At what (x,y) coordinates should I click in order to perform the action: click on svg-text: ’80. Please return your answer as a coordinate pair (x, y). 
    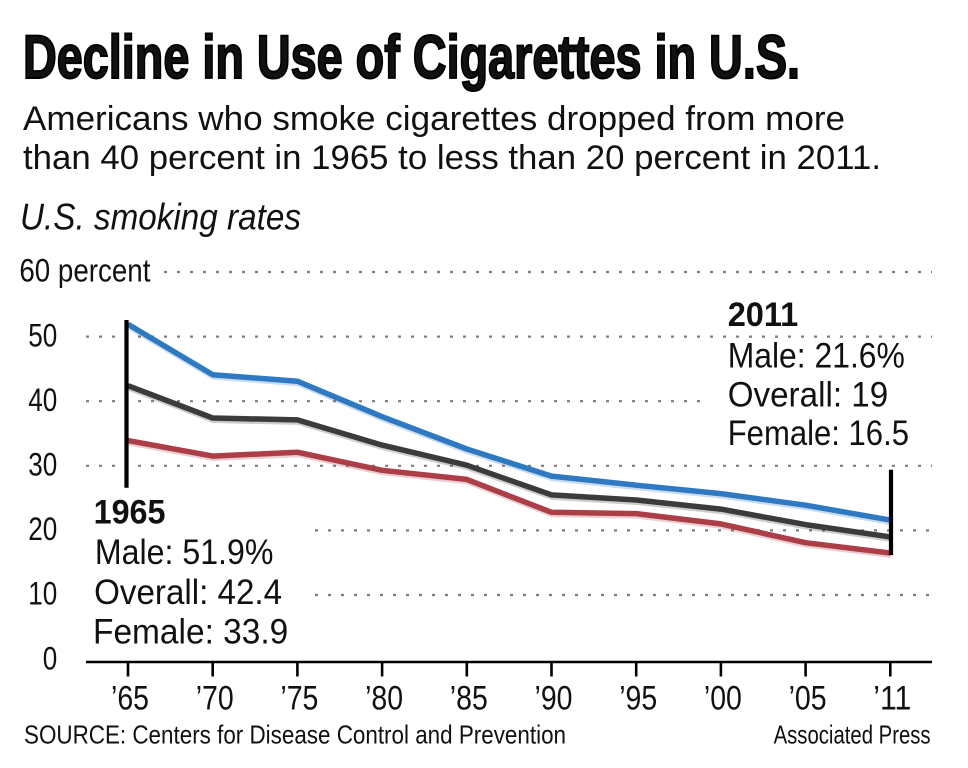
    Looking at the image, I should click on (384, 699).